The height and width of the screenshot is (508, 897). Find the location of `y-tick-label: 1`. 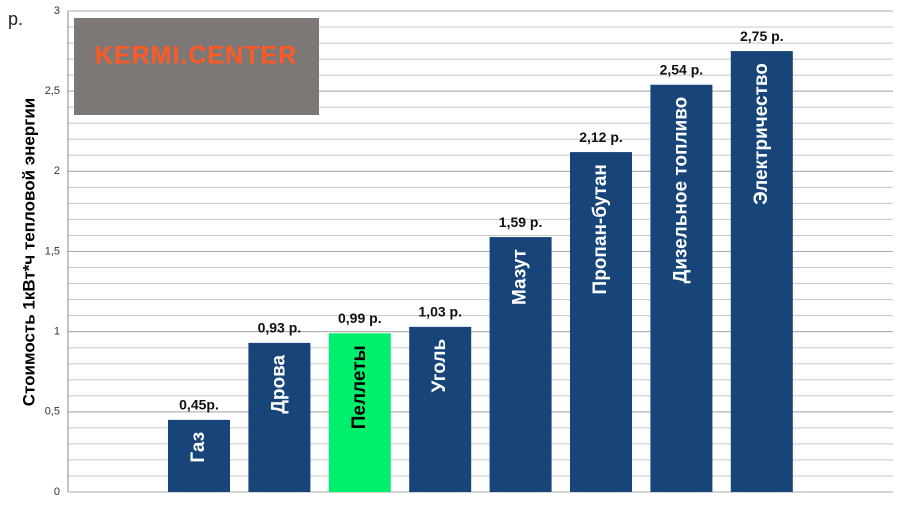

y-tick-label: 1 is located at coordinates (57, 332).